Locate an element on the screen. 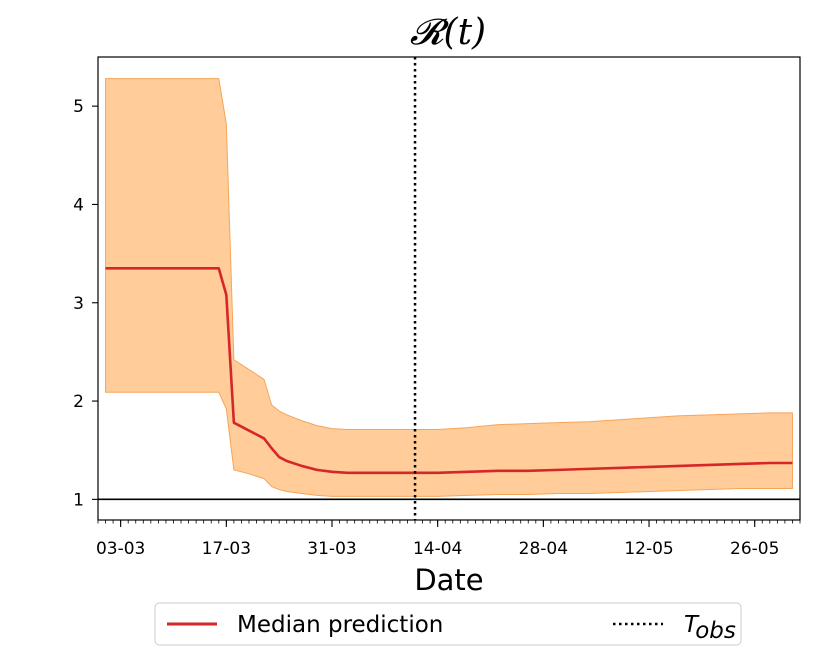 The height and width of the screenshot is (649, 830). y-tick-label: 5 is located at coordinates (78, 107).